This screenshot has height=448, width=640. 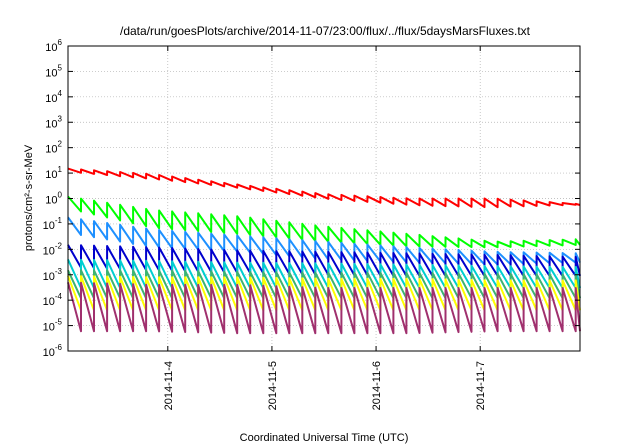 I want to click on y-tick-label: 10⁻⁵, so click(x=53, y=326).